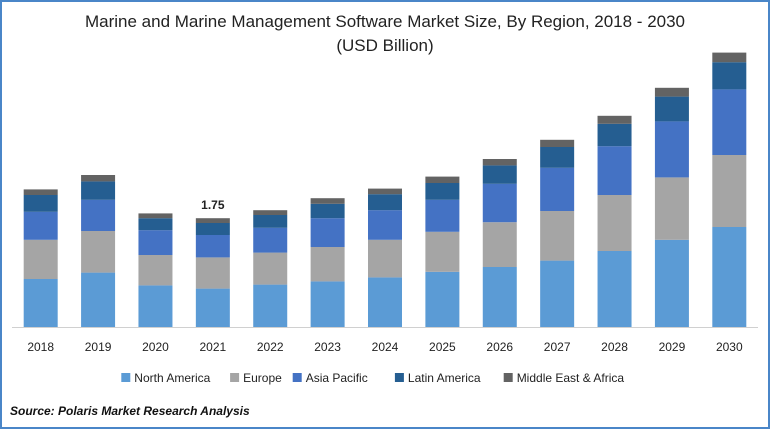 Image resolution: width=770 pixels, height=429 pixels. I want to click on x-tick-label: 2026, so click(499, 347).